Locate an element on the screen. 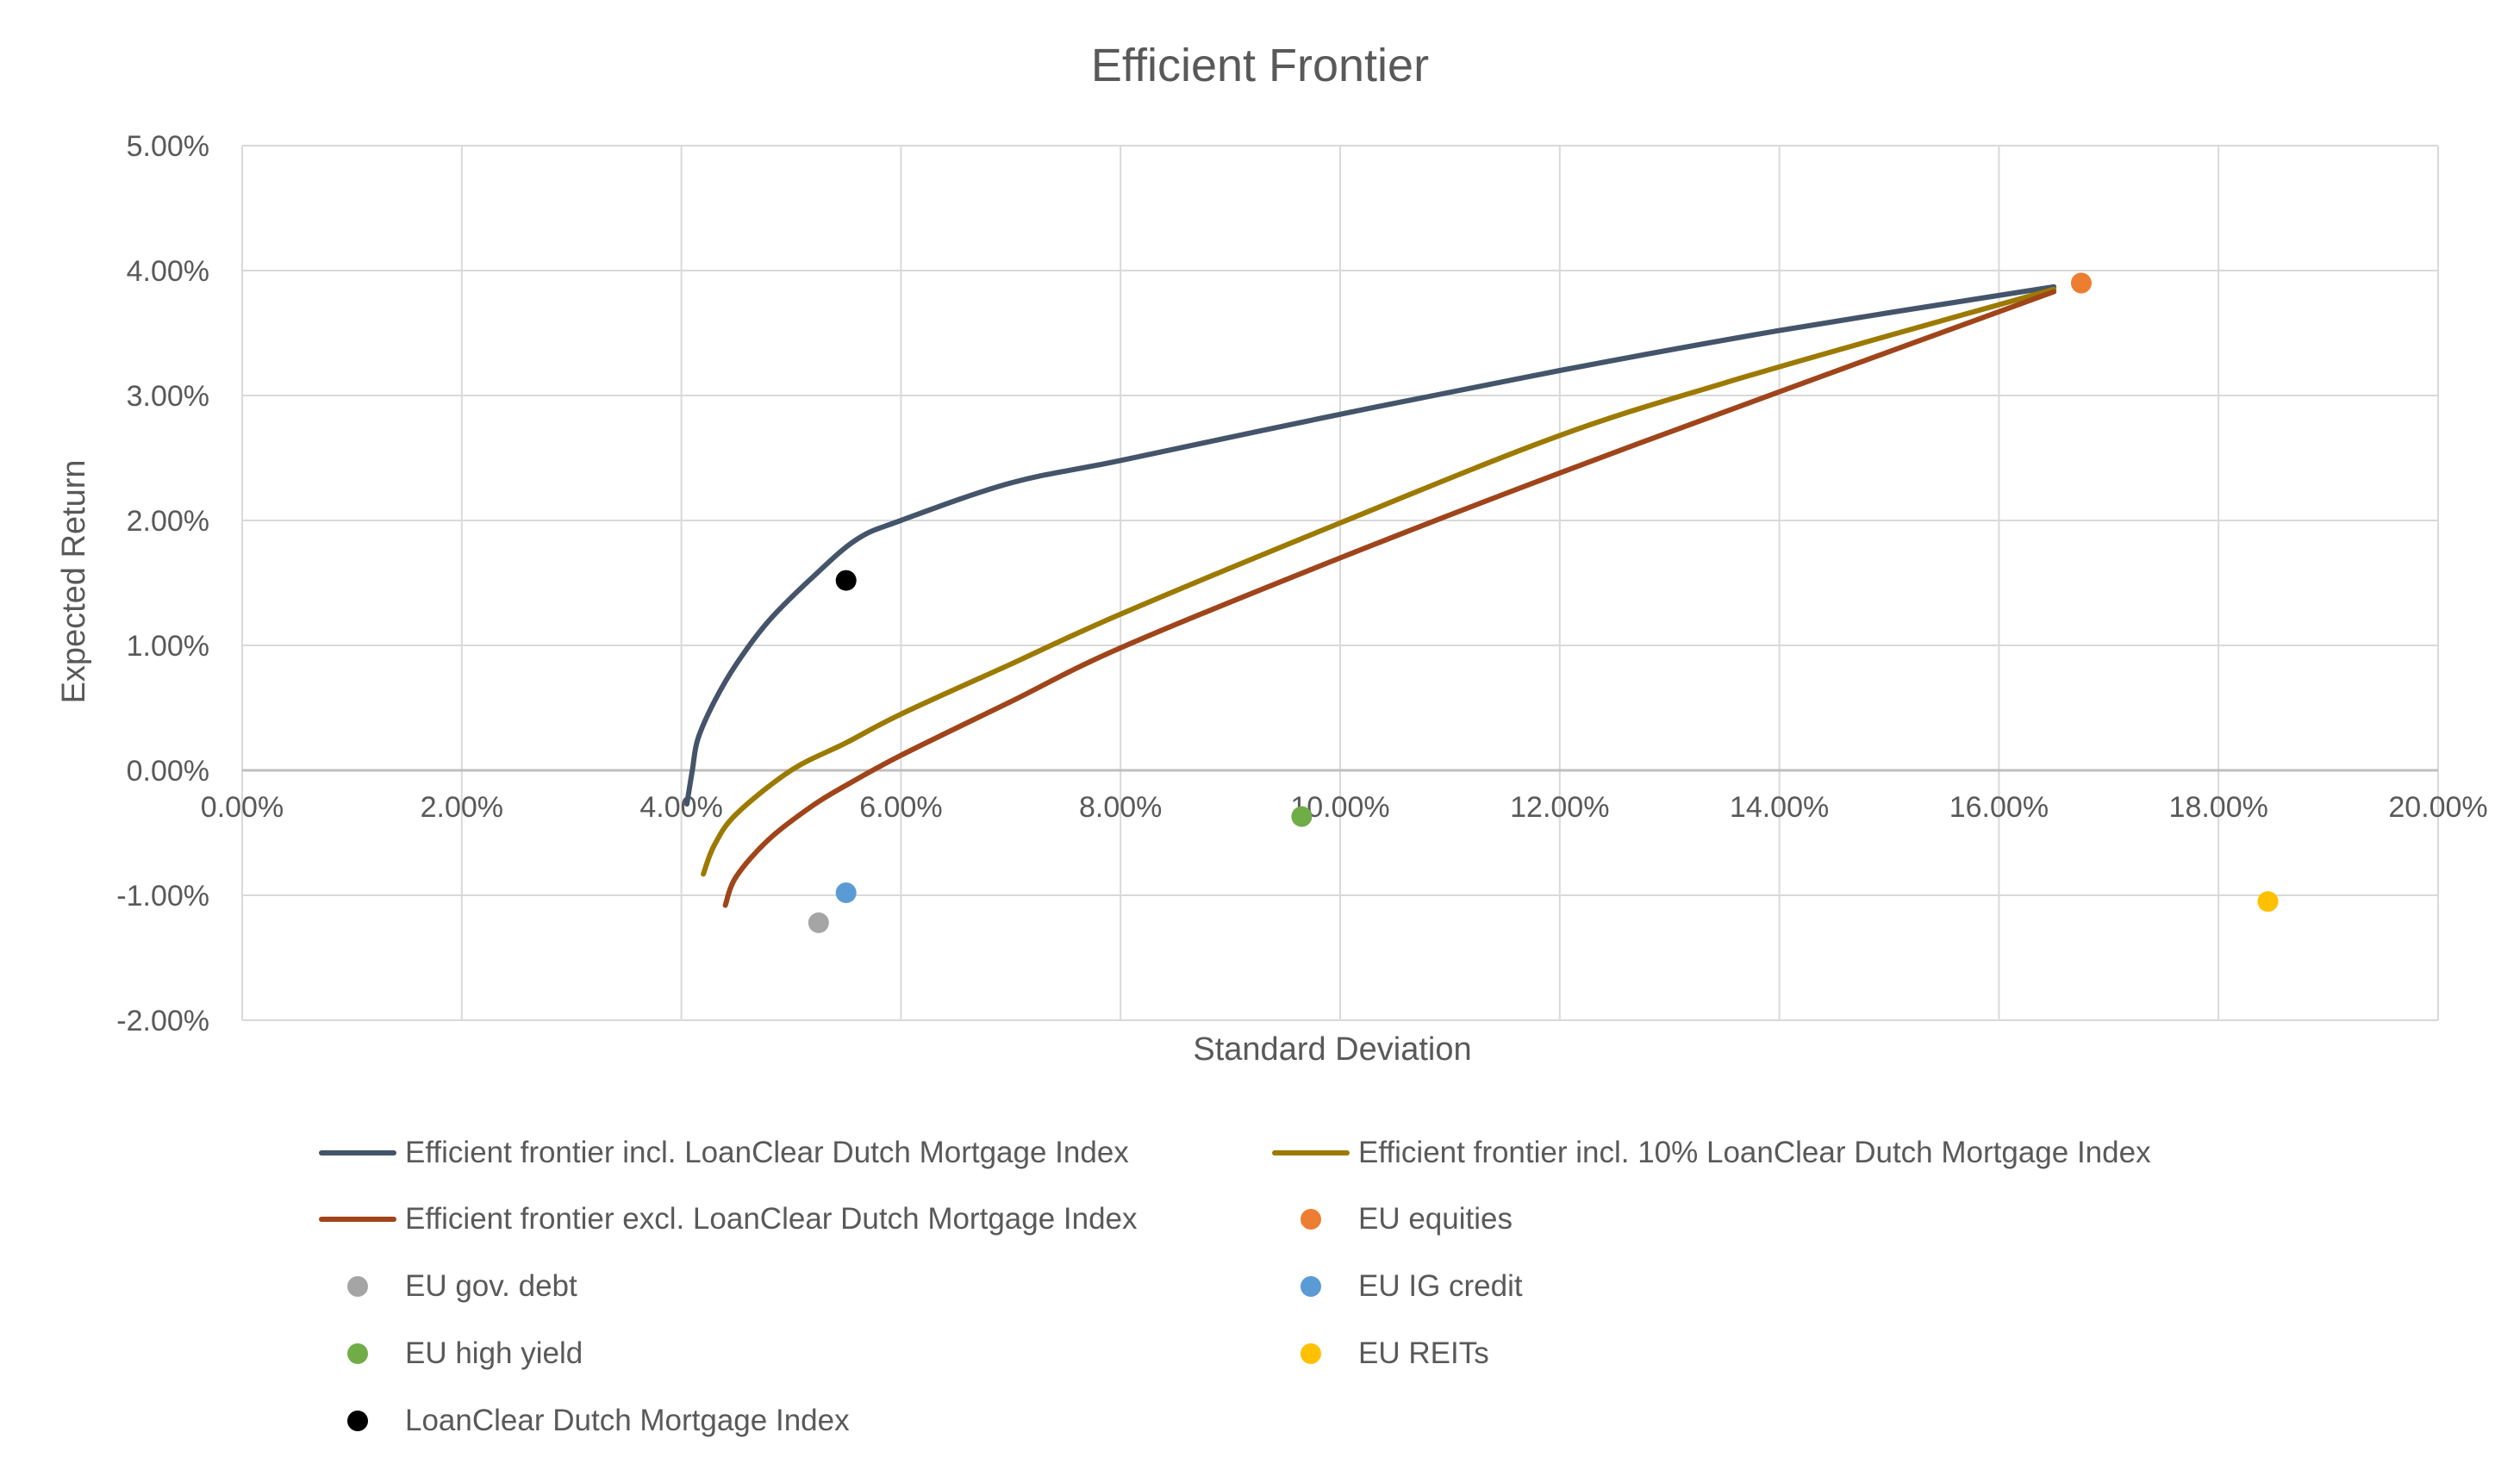 Image resolution: width=2520 pixels, height=1470 pixels. y-axis-label: Expected Return is located at coordinates (74, 581).